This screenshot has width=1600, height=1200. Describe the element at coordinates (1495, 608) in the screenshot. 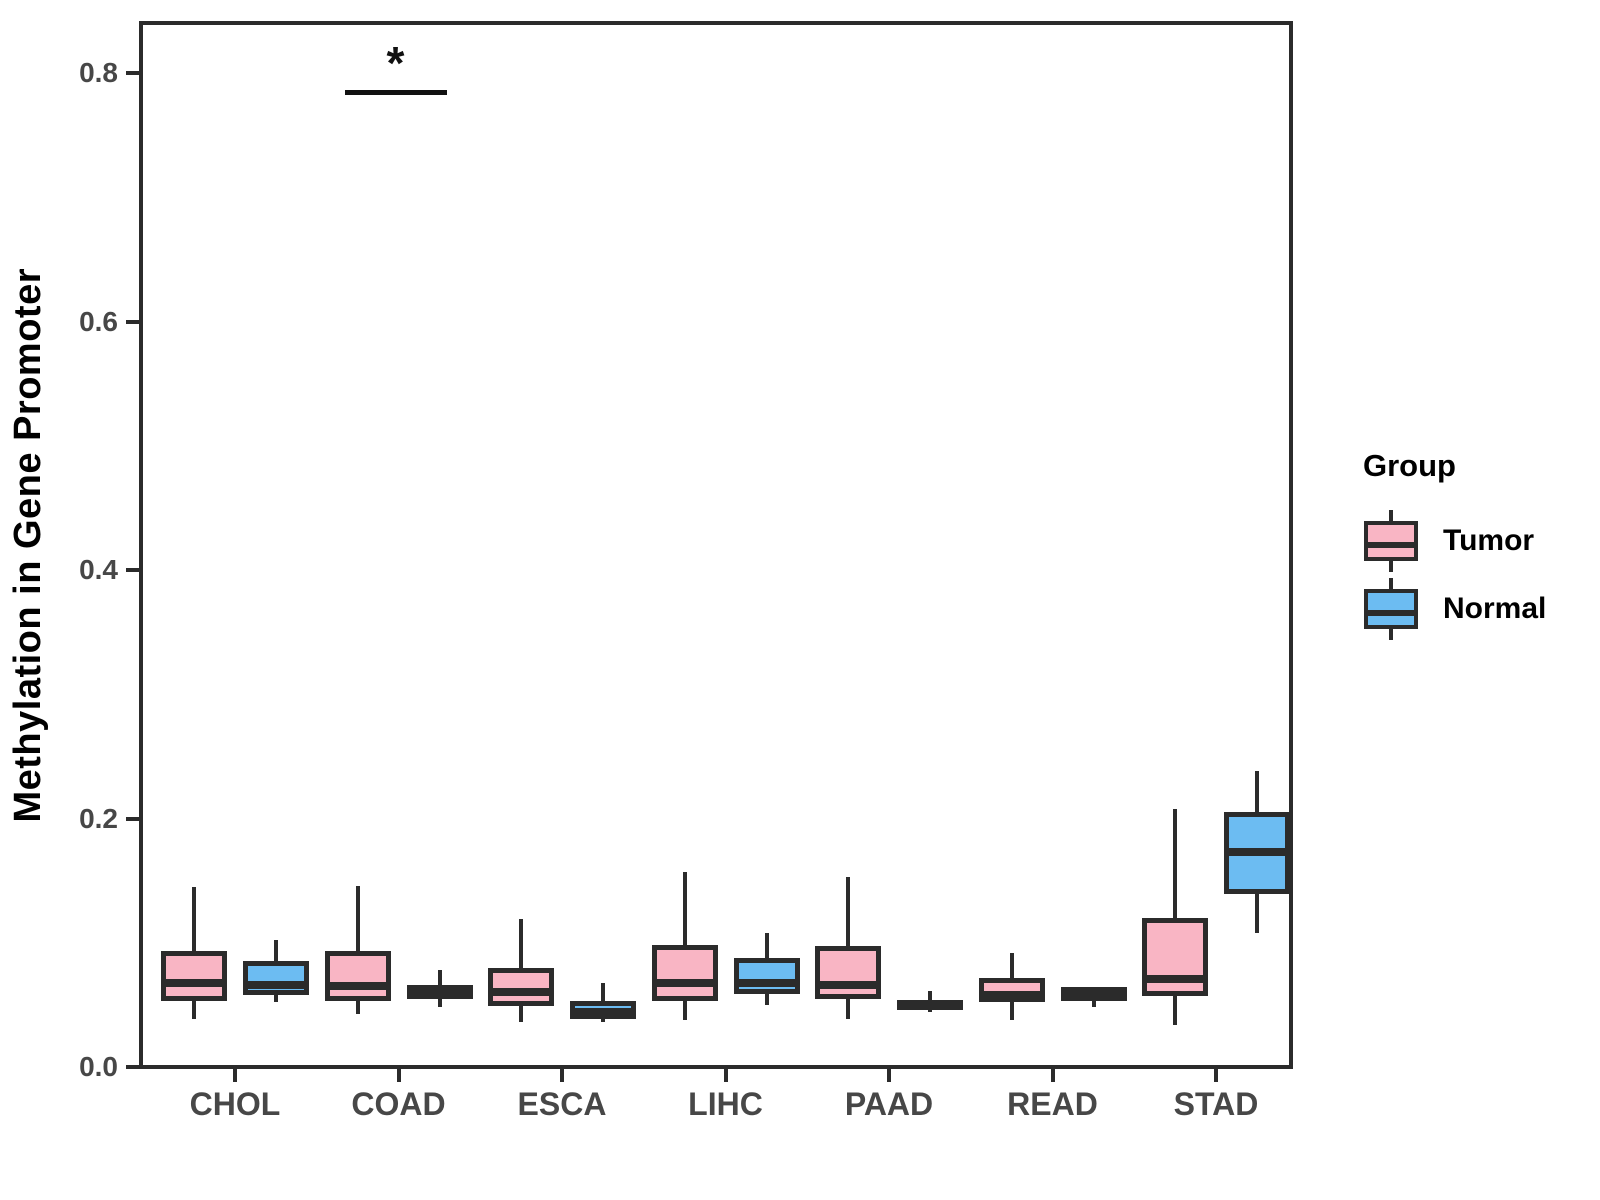

I see `legend-label-normal: Normal` at that location.